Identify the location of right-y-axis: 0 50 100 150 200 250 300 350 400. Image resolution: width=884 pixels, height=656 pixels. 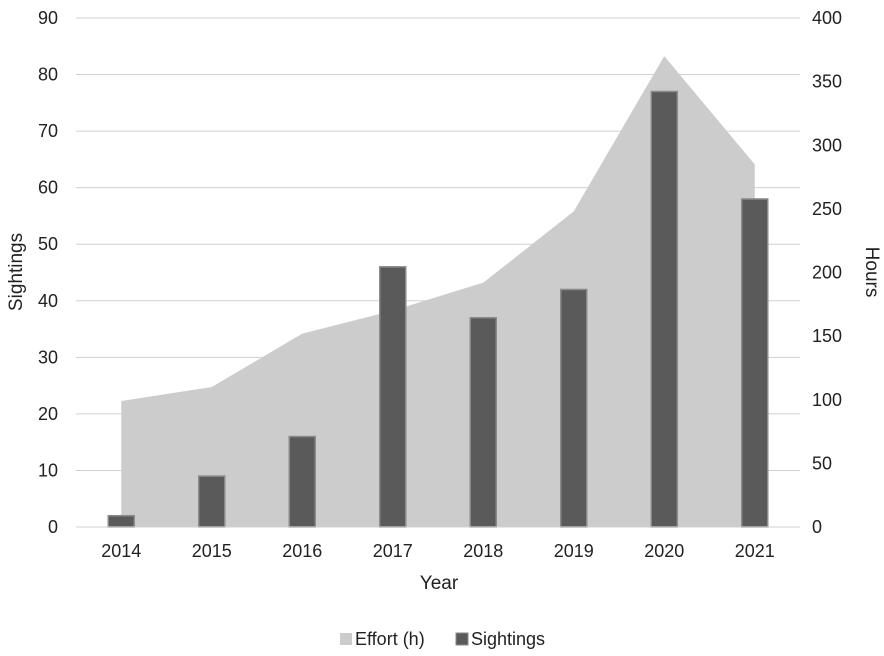
(827, 272).